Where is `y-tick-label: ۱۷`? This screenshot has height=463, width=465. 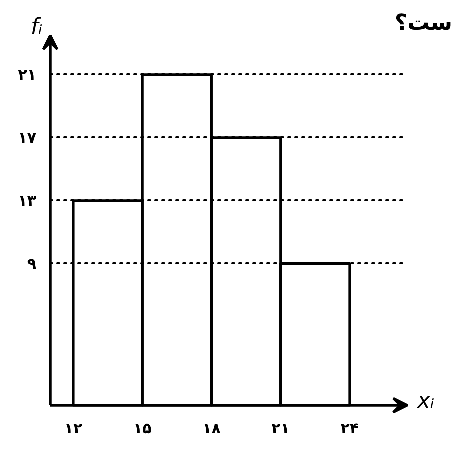
y-tick-label: ۱۷ is located at coordinates (27, 137).